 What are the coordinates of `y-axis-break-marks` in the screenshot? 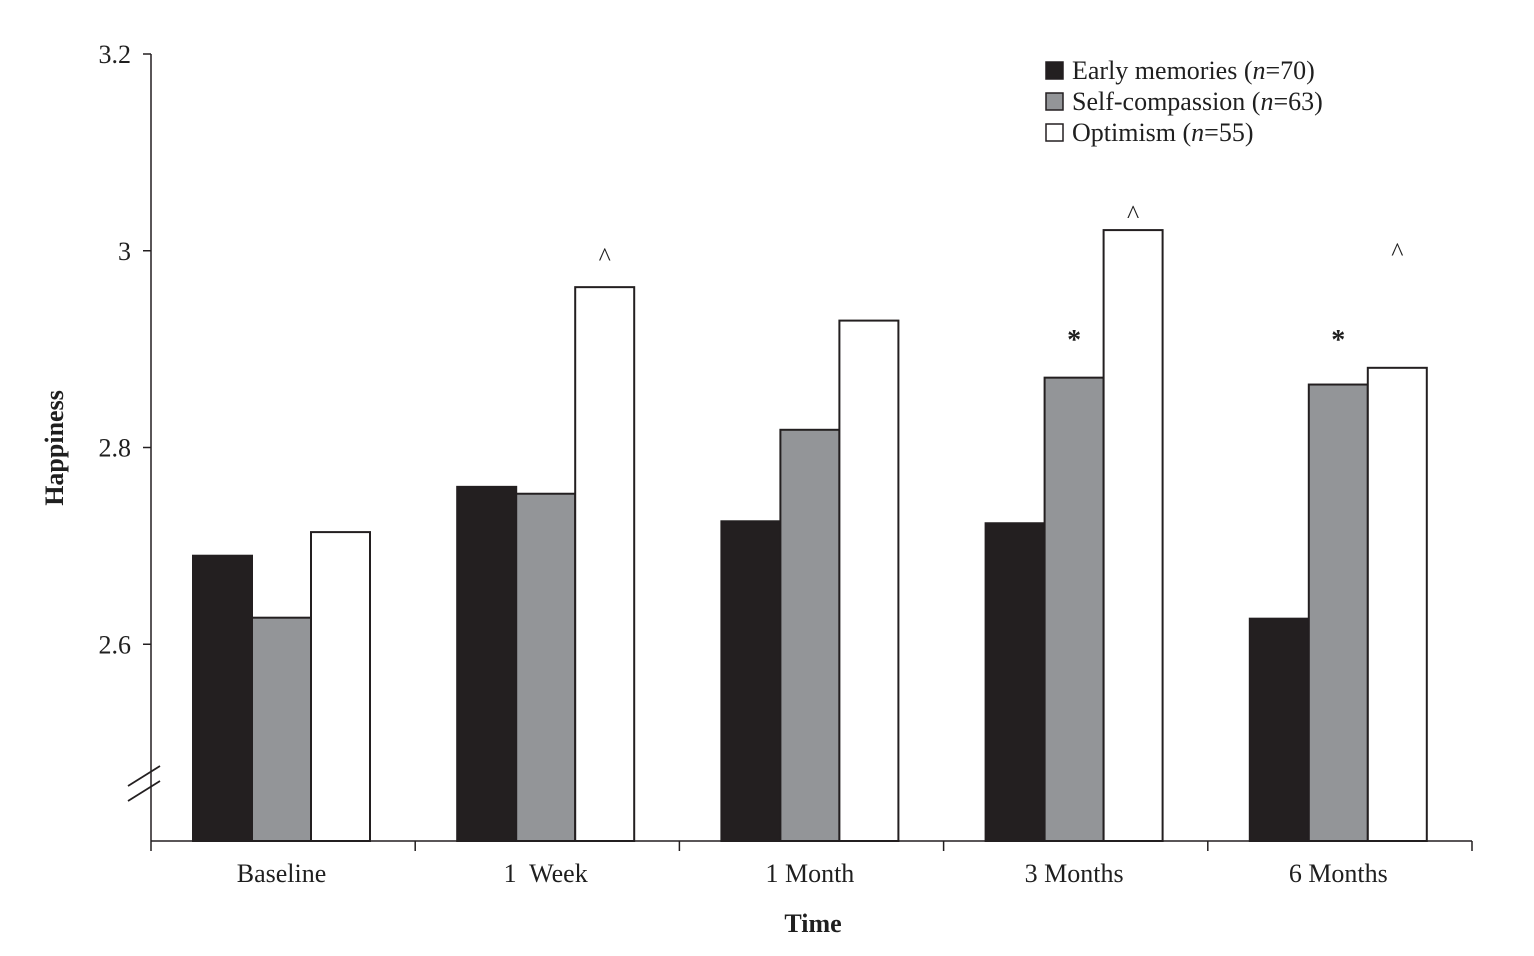 It's located at (144, 783).